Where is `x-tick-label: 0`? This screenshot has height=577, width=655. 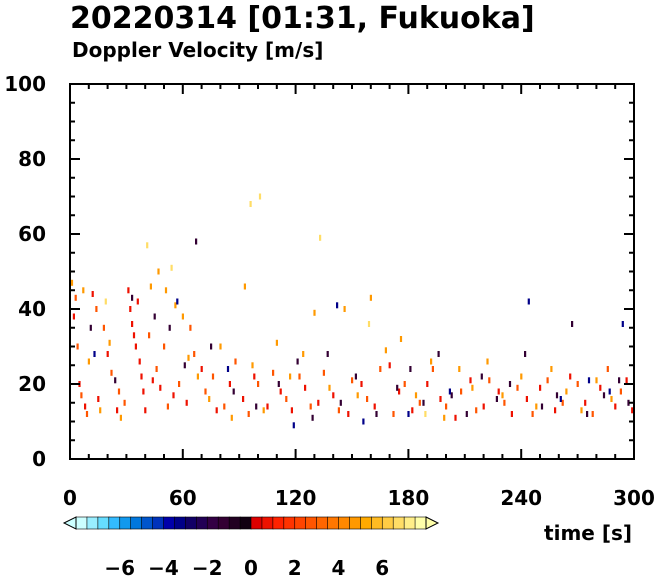 x-tick-label: 0 is located at coordinates (70, 498).